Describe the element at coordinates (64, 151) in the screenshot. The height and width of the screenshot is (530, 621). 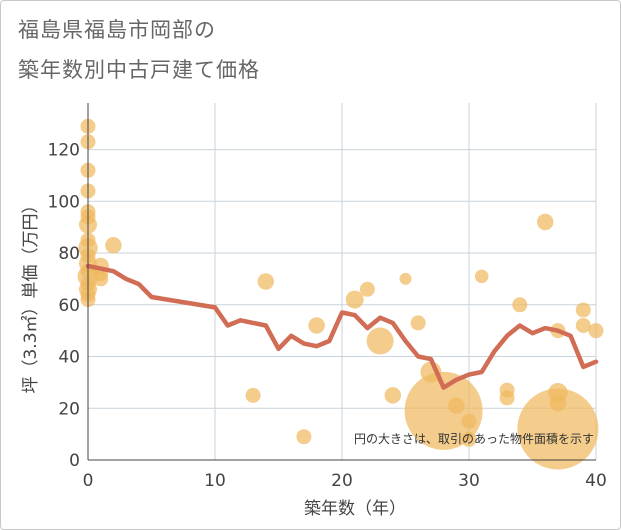
I see `y-tick-label: 120` at that location.